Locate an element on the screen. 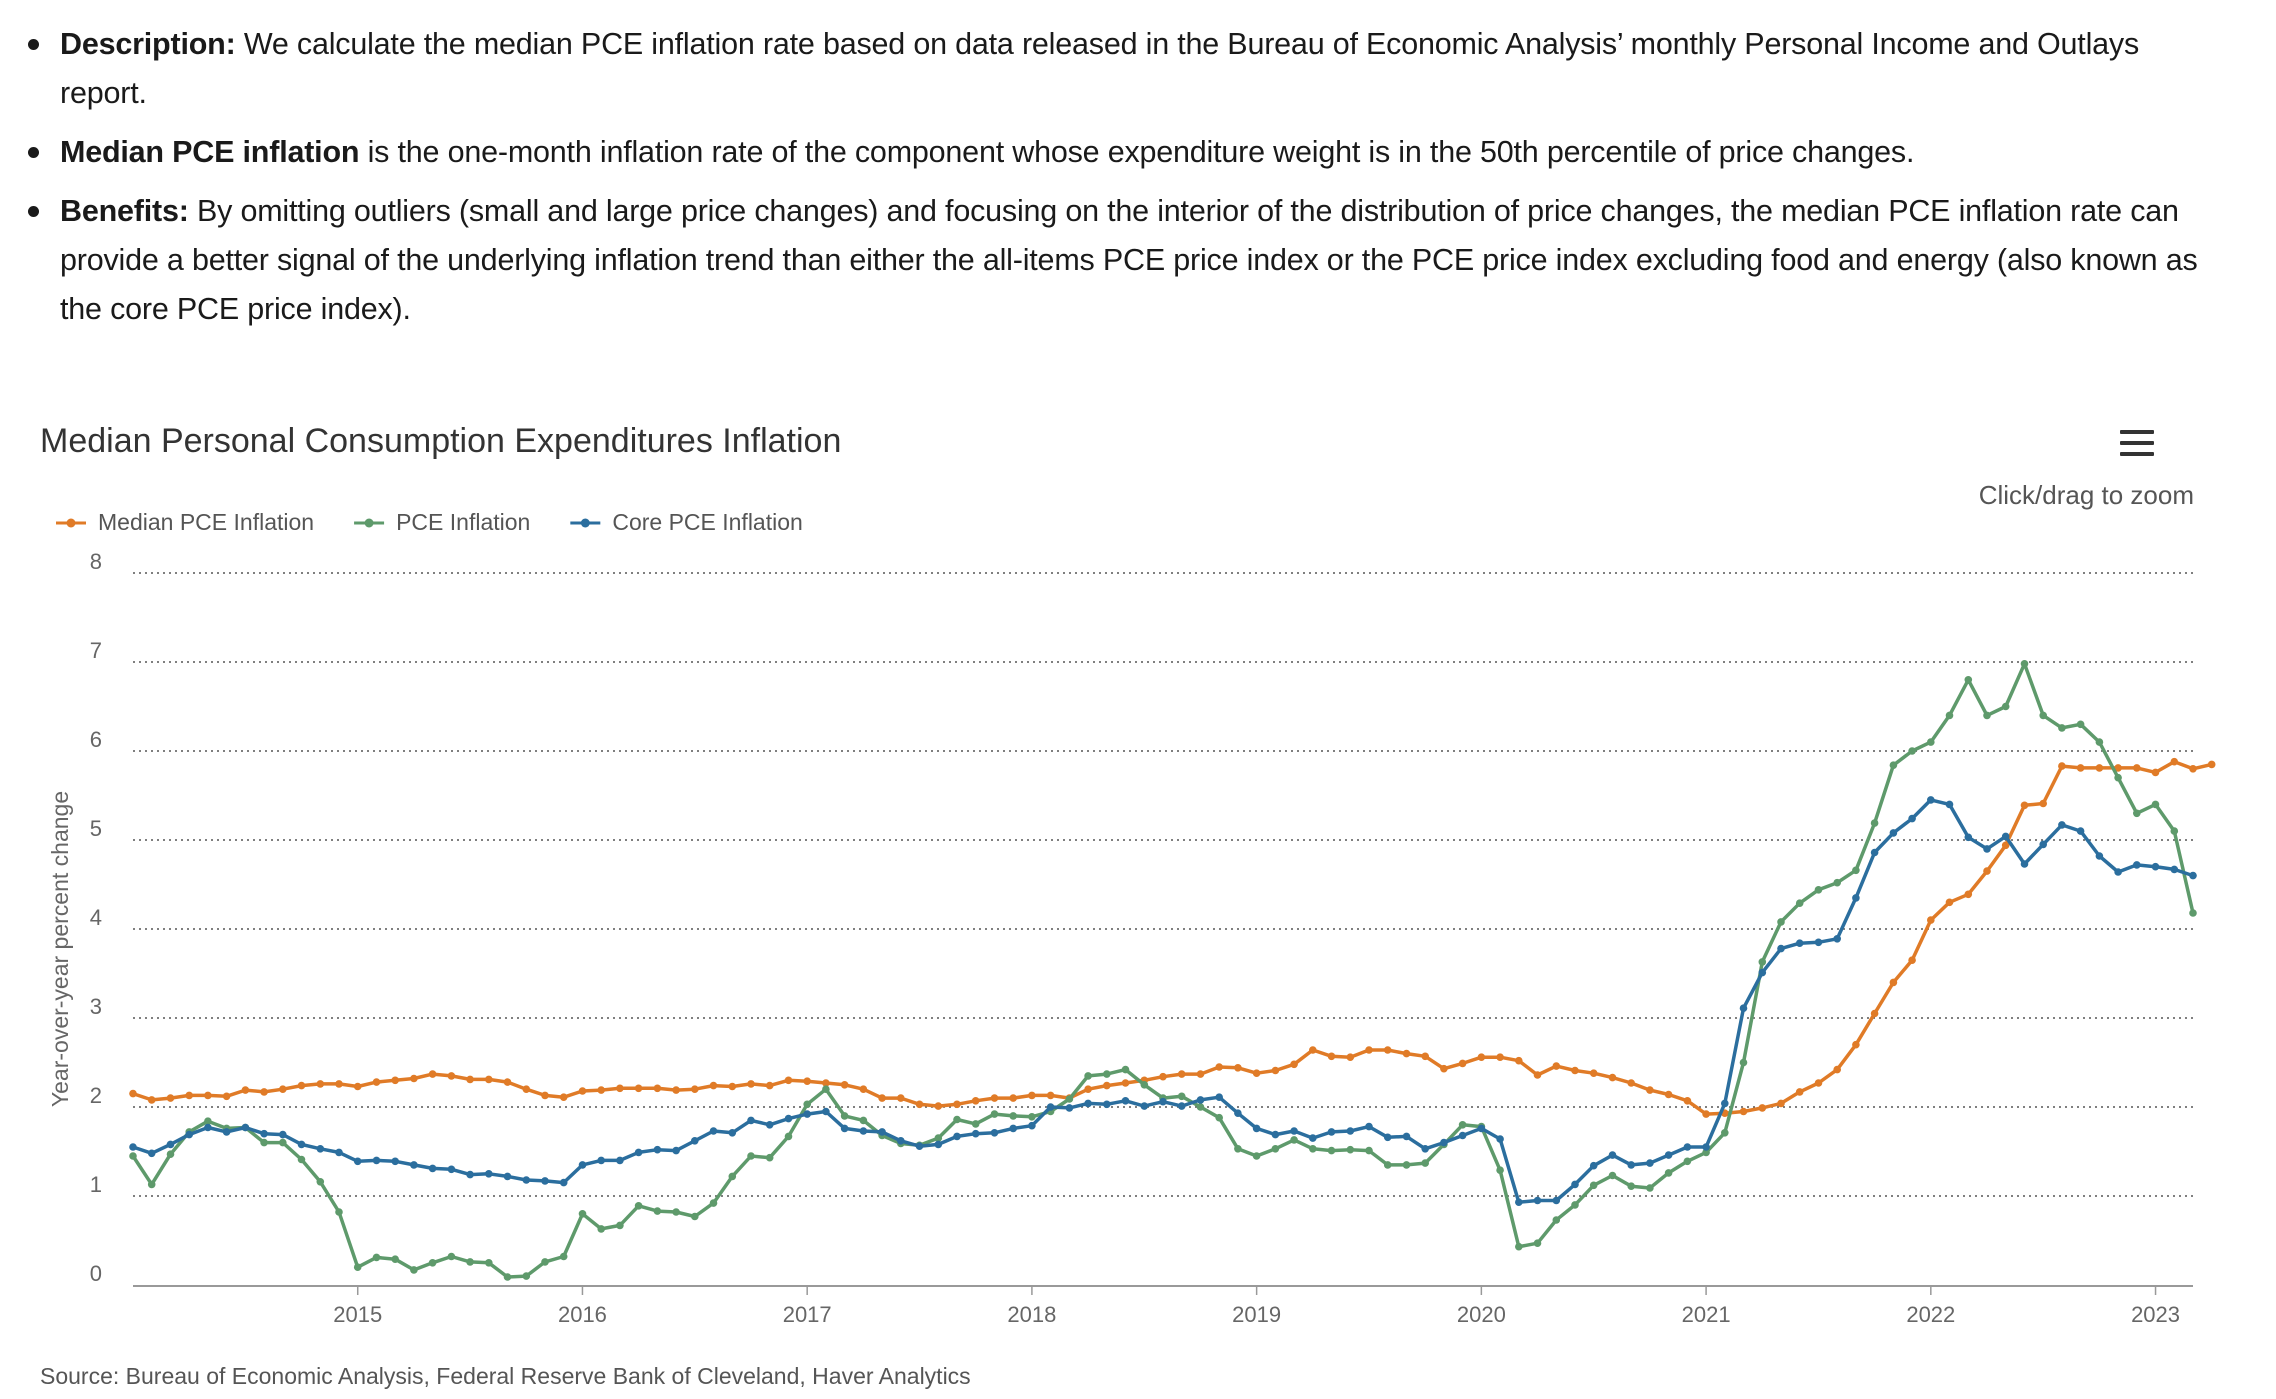  y-tick-label: 8 is located at coordinates (96, 561).